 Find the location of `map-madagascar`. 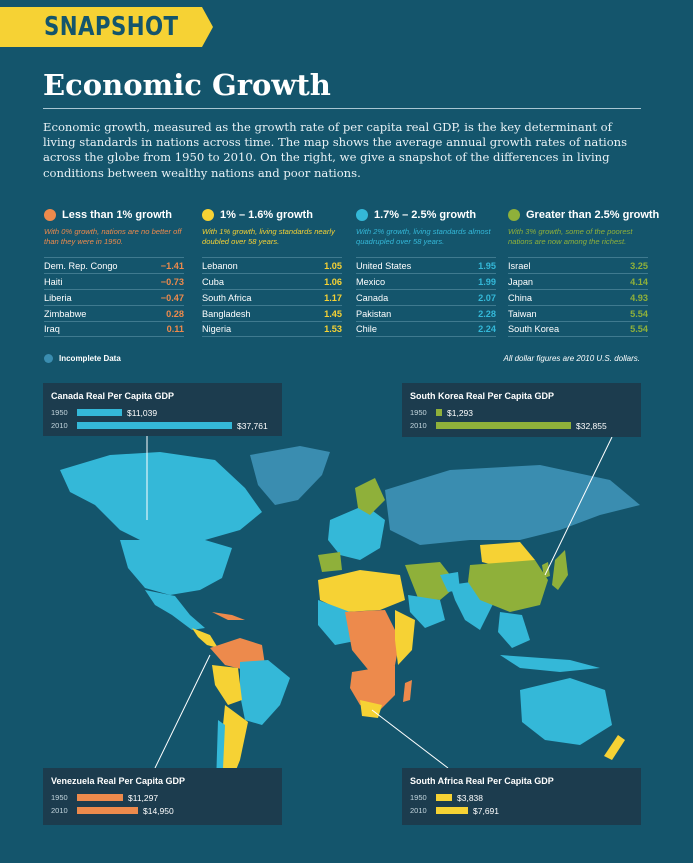

map-madagascar is located at coordinates (407, 691).